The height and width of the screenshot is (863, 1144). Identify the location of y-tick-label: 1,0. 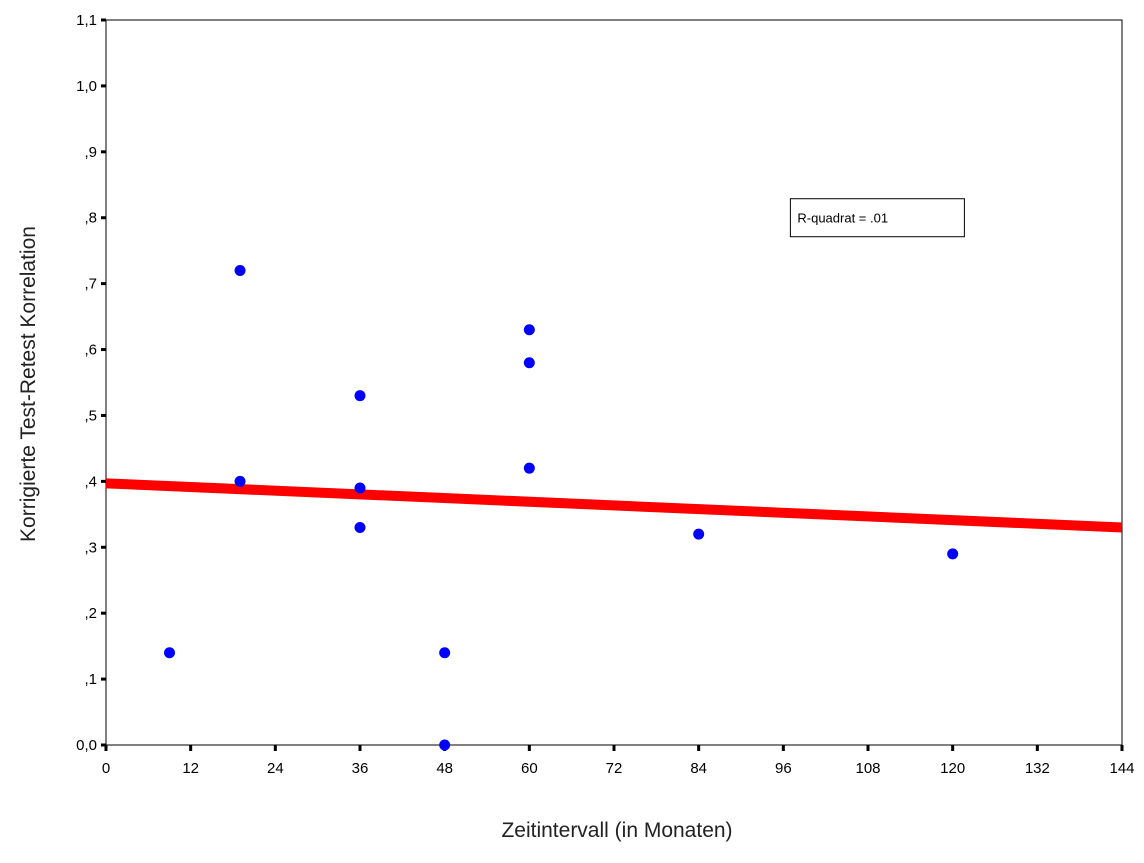
(86, 86).